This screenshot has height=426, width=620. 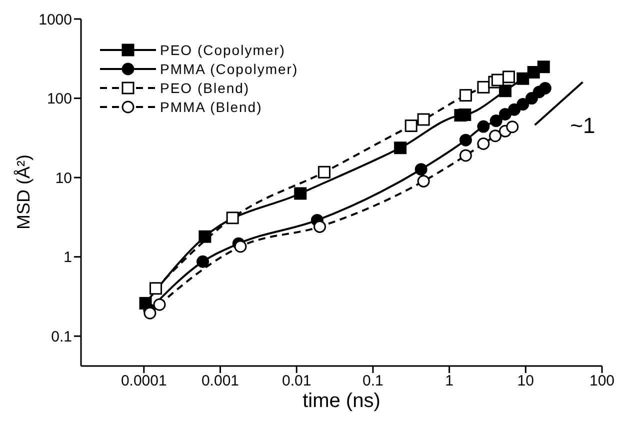 What do you see at coordinates (211, 106) in the screenshot?
I see `legend-label: PMMA (Blend)` at bounding box center [211, 106].